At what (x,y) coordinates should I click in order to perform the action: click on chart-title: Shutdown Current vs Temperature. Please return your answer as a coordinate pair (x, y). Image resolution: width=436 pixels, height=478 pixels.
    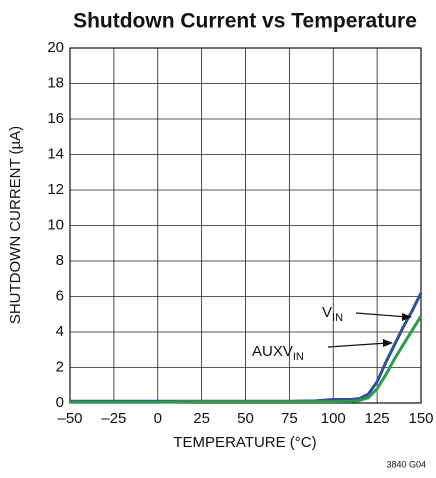
    Looking at the image, I should click on (245, 21).